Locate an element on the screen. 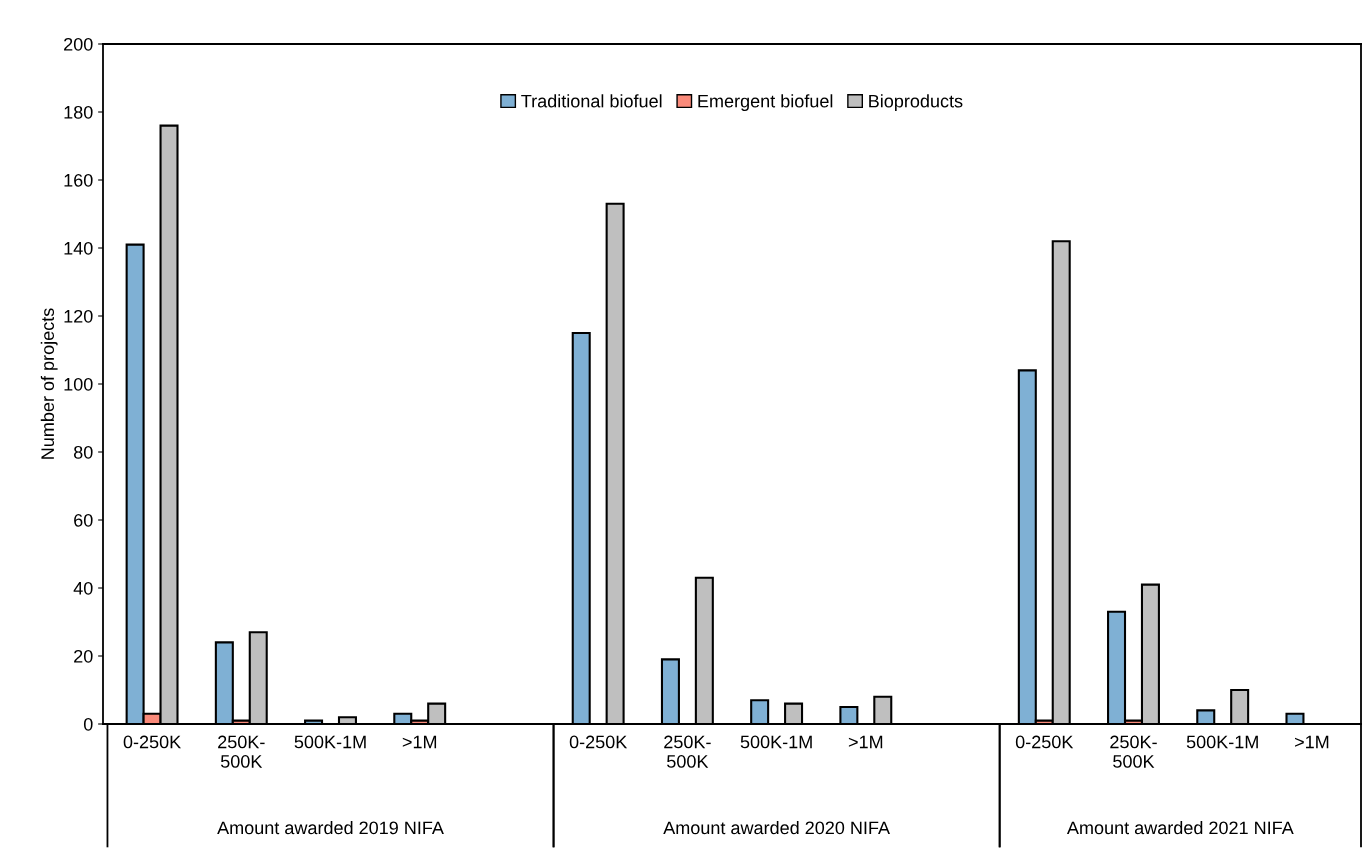 This screenshot has width=1363, height=854. y-tick-label: 160 is located at coordinates (78, 180).